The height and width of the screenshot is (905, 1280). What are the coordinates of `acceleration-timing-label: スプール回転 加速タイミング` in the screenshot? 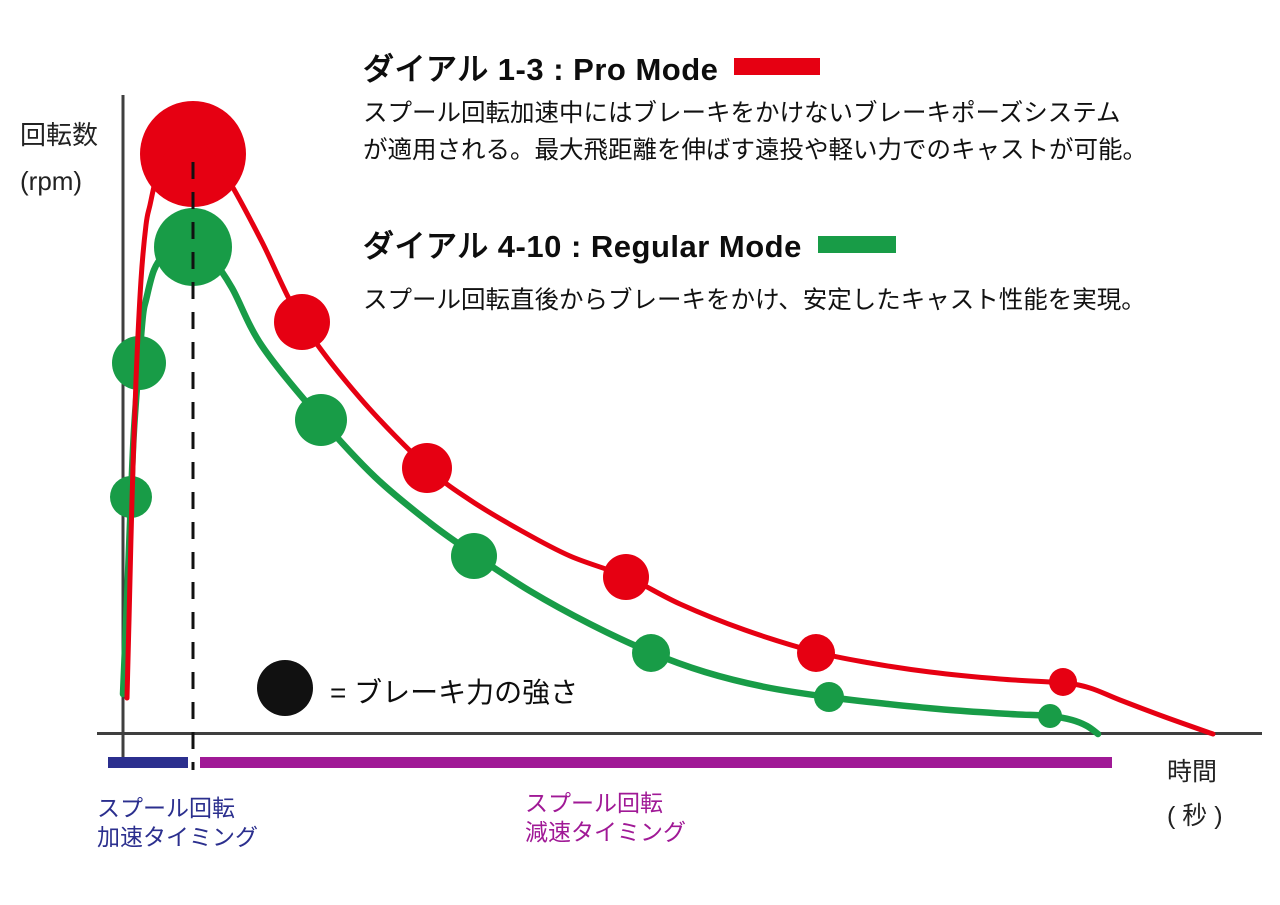 It's located at (177, 823).